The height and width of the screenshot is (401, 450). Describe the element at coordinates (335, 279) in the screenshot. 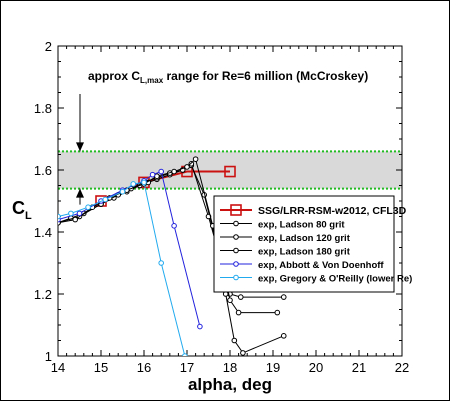

I see `legend-entry-label: exp, Gregory & O'Reilly (lower Re)` at that location.